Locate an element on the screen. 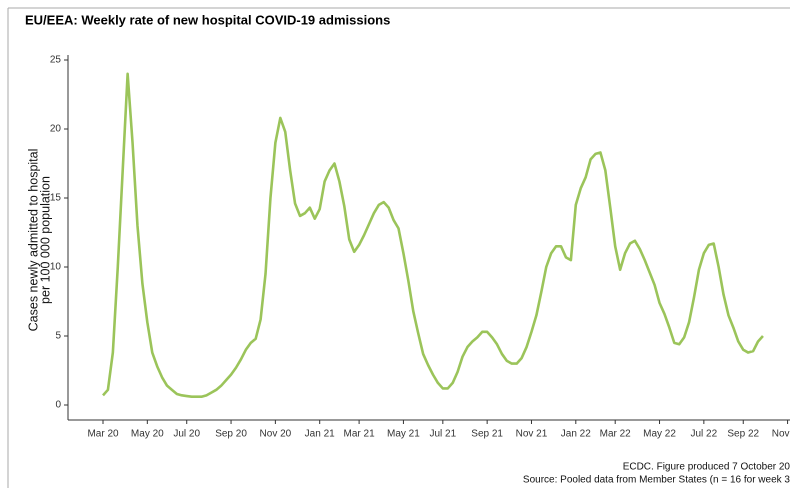 The image size is (790, 488). x-tick-label: May 22 is located at coordinates (659, 434).